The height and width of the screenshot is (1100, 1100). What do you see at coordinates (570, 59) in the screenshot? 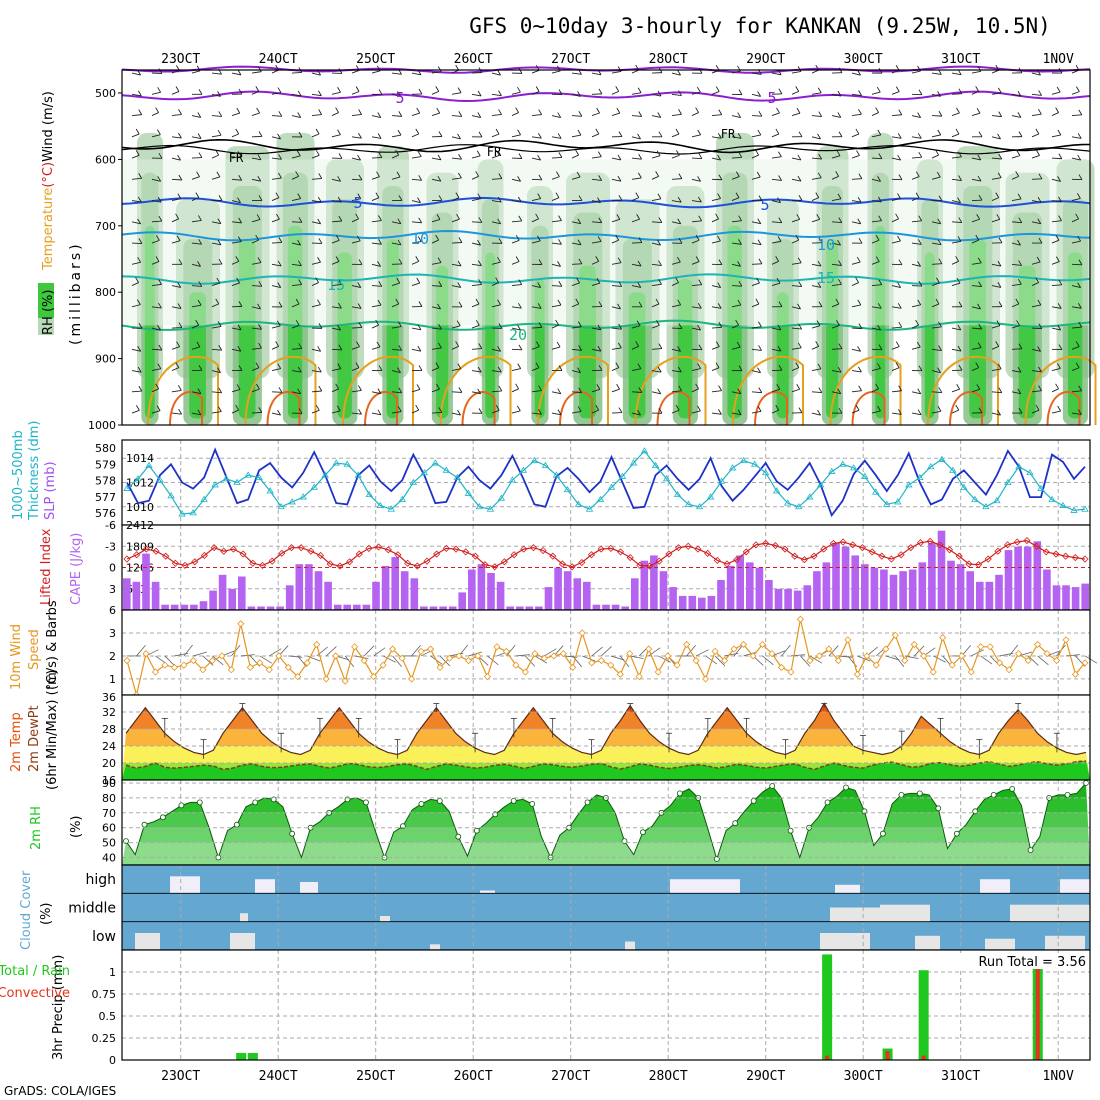
I see `top-date-tick: 27OCT` at bounding box center [570, 59].